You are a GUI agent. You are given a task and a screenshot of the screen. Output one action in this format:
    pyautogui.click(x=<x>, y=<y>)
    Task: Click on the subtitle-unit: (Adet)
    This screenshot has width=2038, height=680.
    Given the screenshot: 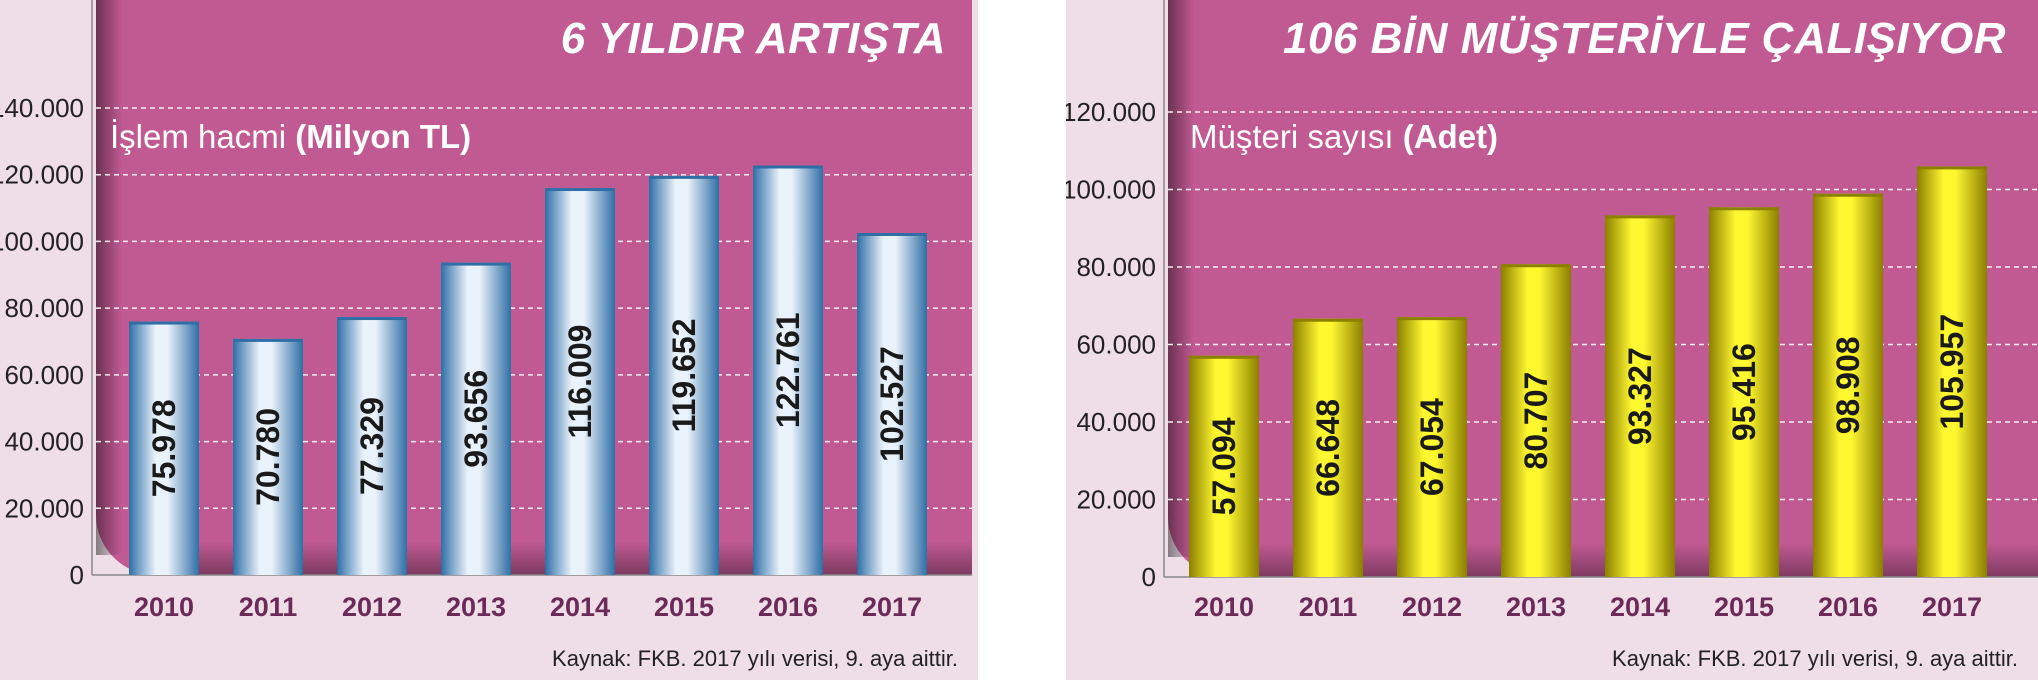 What is the action you would take?
    pyautogui.click(x=1450, y=136)
    